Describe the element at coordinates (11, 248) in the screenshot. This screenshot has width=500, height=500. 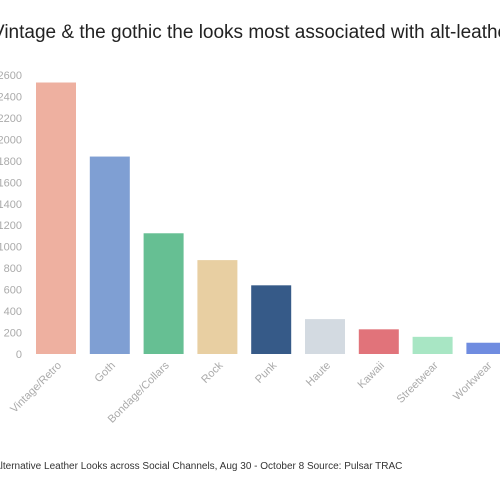
I see `y-tick-label: 1000` at that location.